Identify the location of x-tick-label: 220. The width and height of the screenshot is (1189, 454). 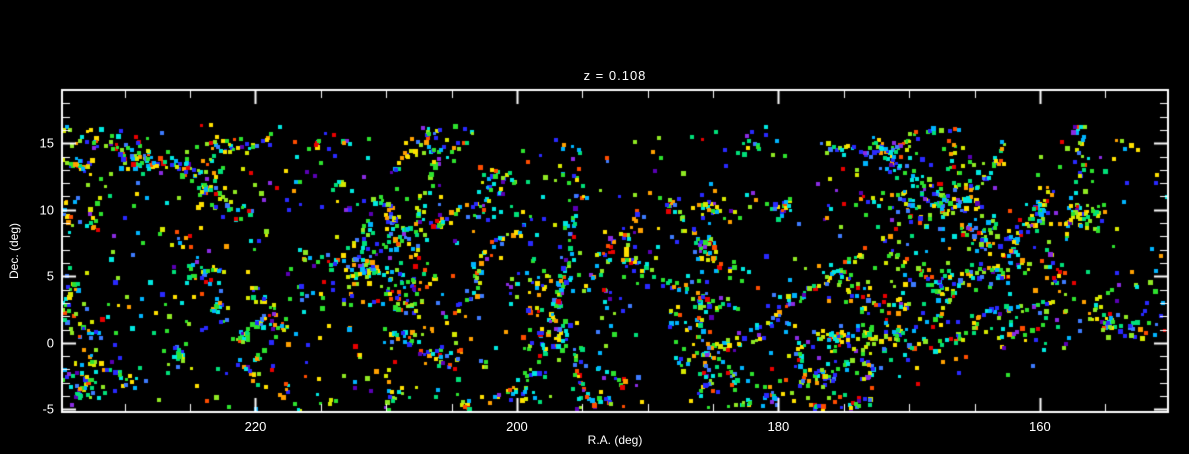
(255, 426).